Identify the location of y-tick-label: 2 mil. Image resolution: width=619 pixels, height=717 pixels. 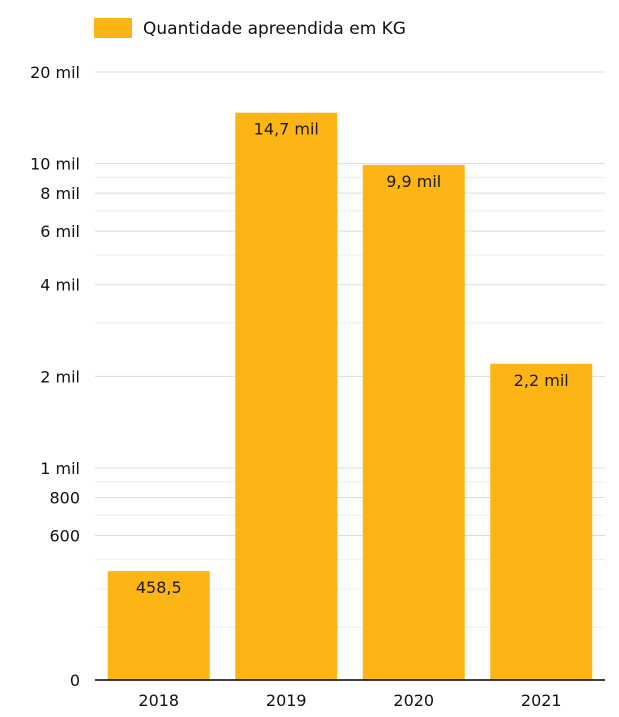
(60, 376).